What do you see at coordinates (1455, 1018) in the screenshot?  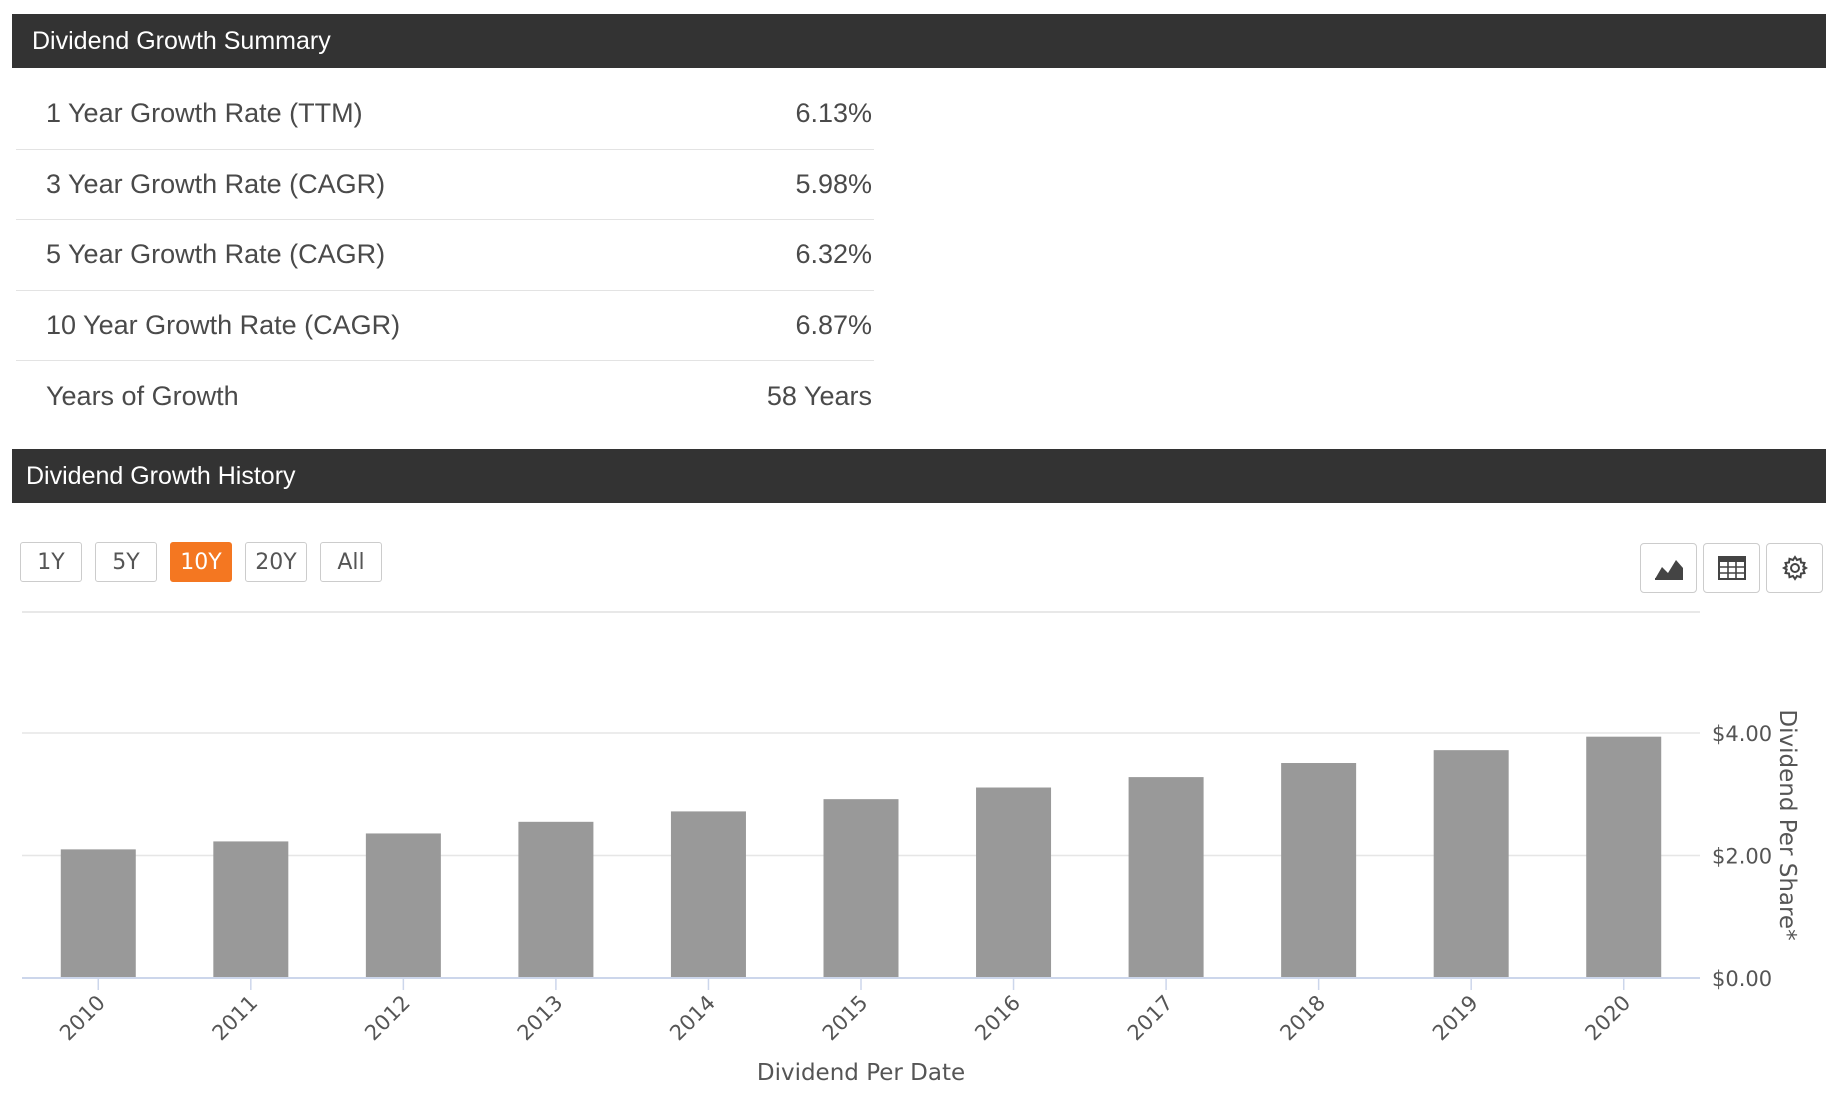 I see `x-tick-label: 2019` at bounding box center [1455, 1018].